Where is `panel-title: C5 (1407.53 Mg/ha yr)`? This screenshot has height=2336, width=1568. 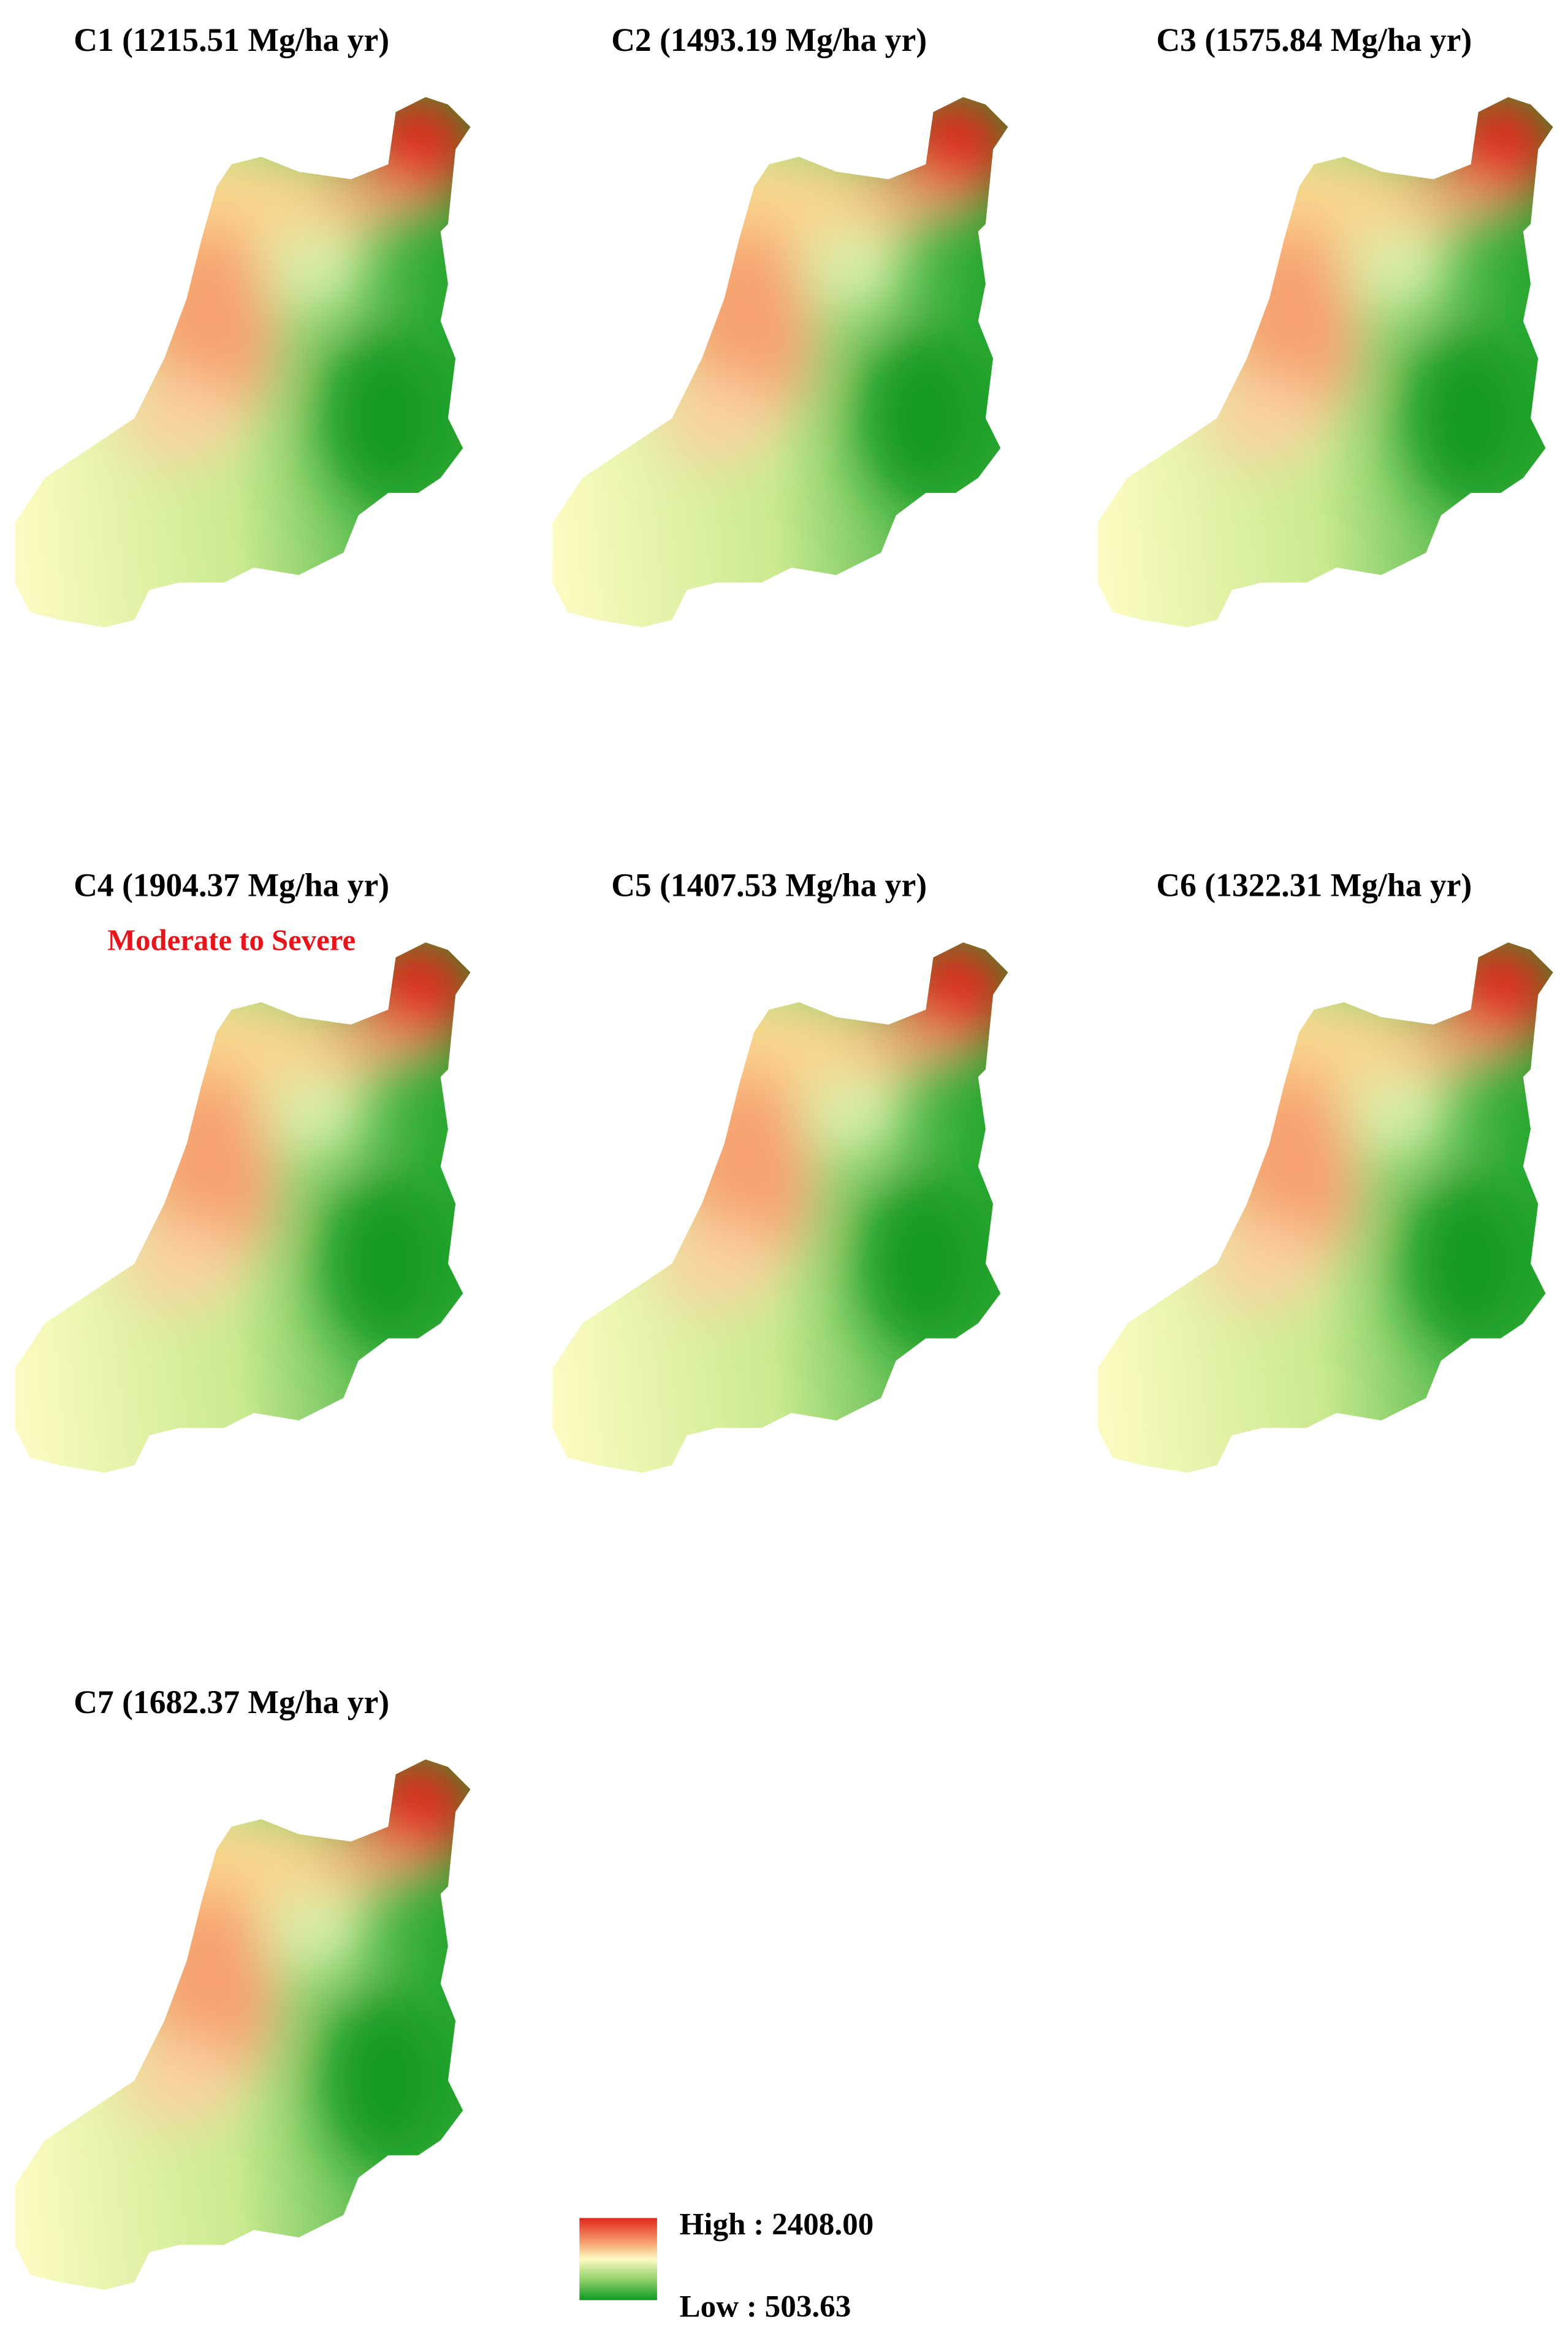 panel-title: C5 (1407.53 Mg/ha yr) is located at coordinates (769, 885).